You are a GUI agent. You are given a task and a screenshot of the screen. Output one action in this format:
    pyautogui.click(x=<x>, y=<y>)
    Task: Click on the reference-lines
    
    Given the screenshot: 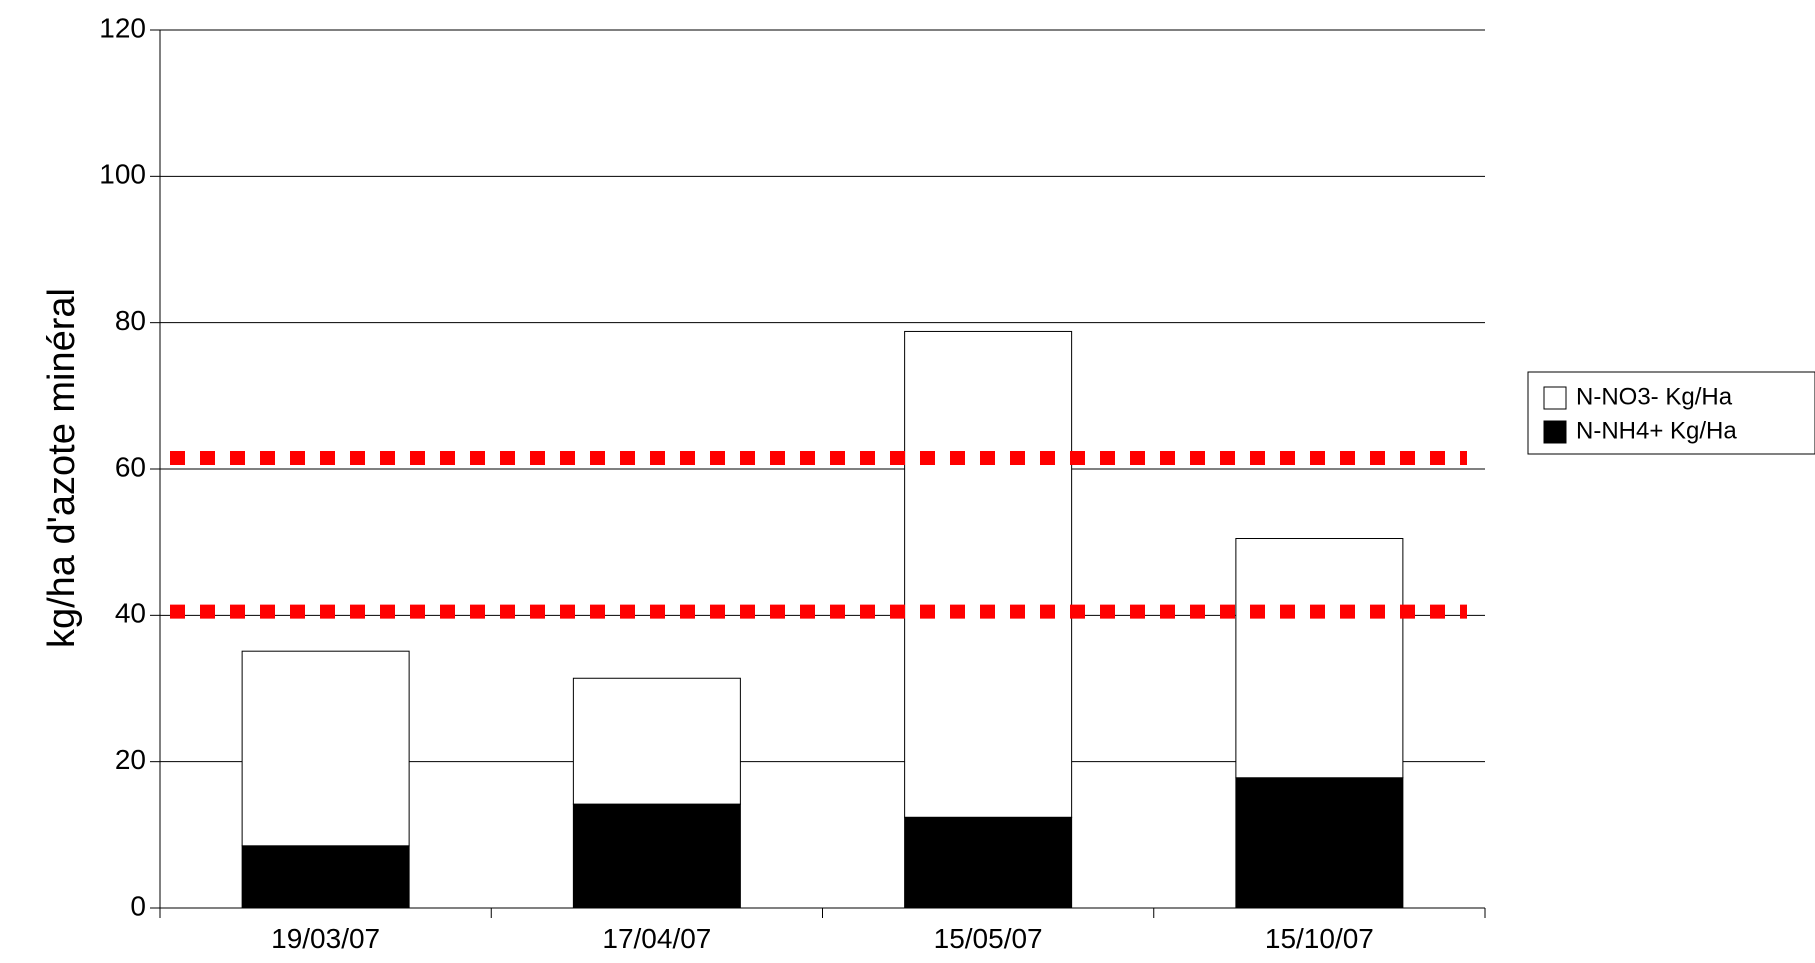 What is the action you would take?
    pyautogui.click(x=818, y=535)
    